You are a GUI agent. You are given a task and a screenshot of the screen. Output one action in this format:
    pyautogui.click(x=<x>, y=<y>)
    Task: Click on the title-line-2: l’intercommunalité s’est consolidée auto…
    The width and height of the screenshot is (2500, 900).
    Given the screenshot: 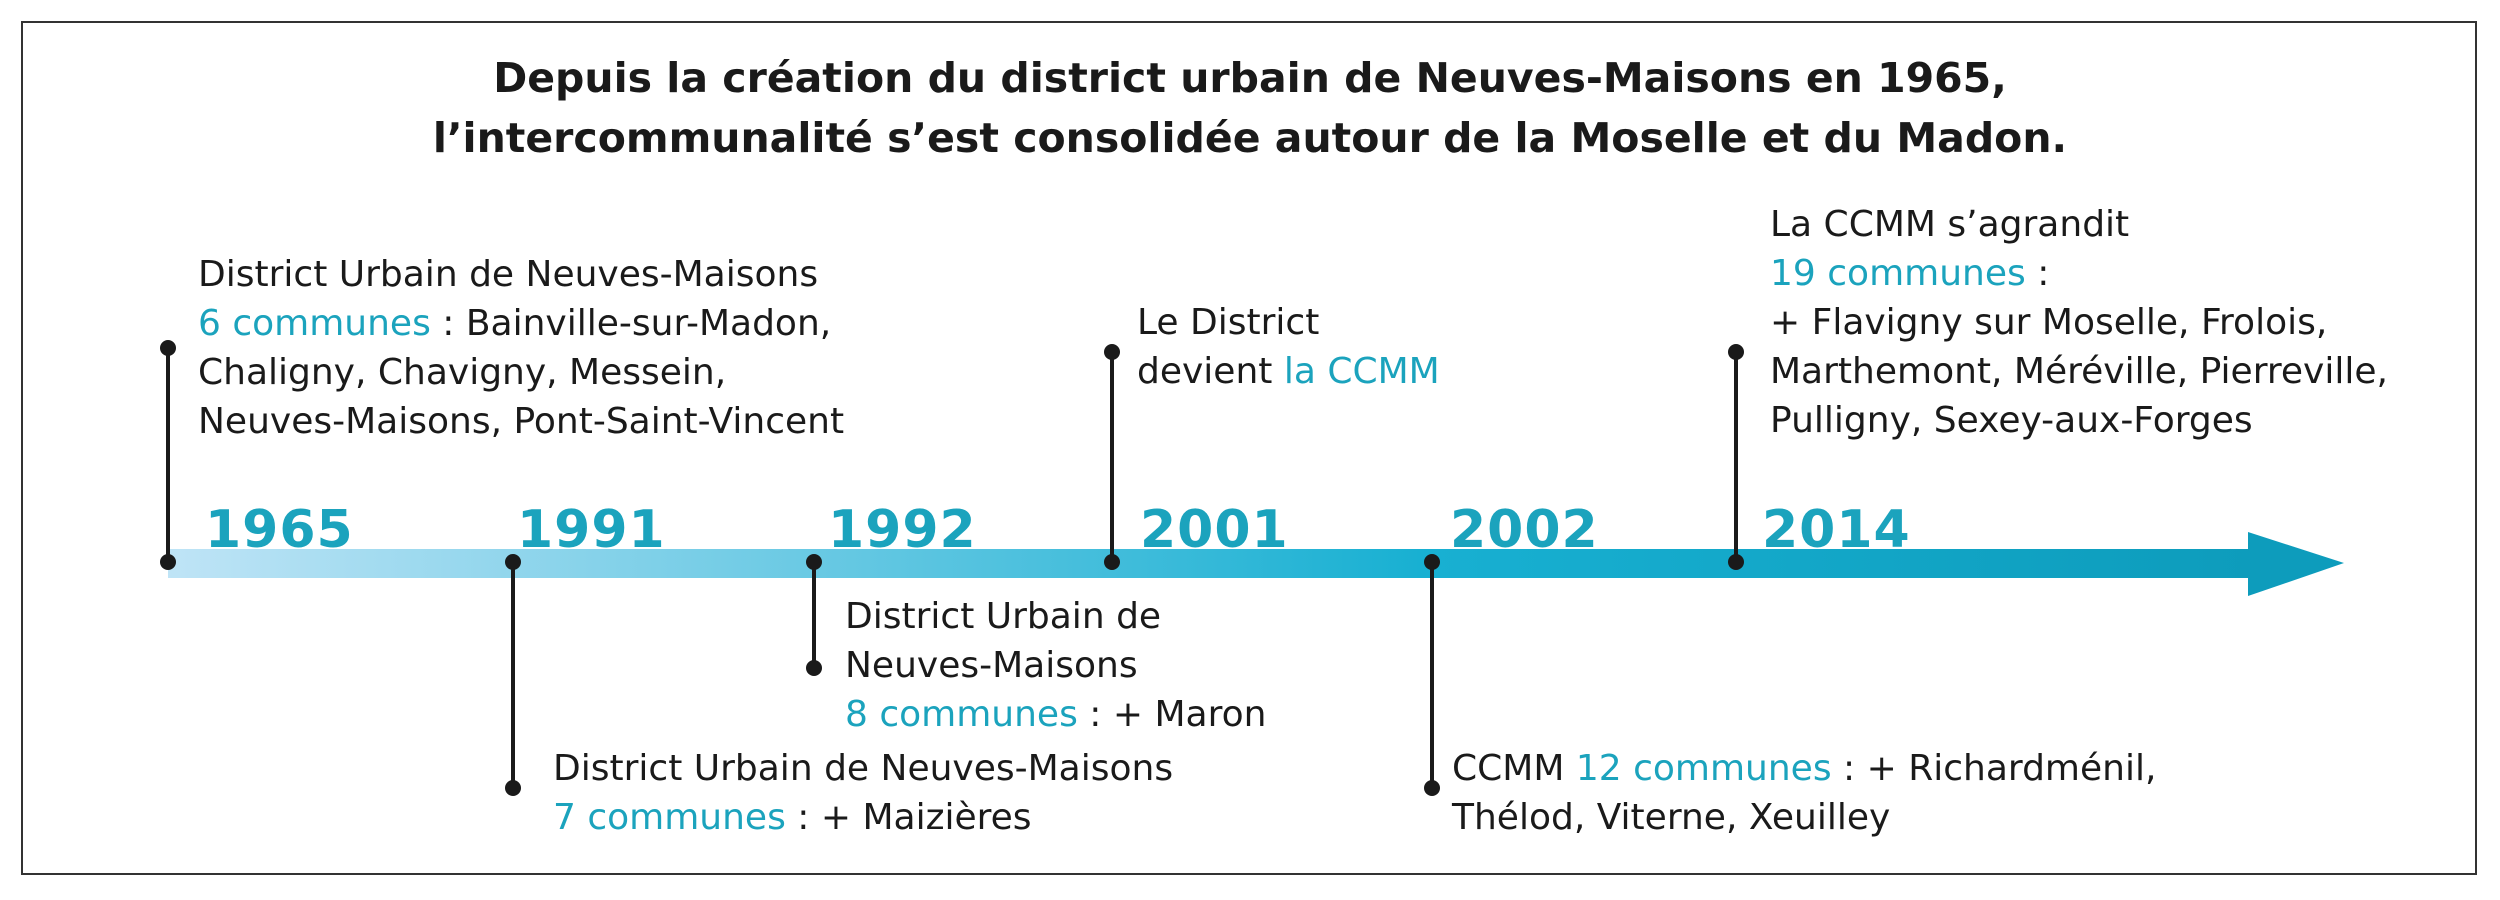 What is the action you would take?
    pyautogui.click(x=1250, y=138)
    